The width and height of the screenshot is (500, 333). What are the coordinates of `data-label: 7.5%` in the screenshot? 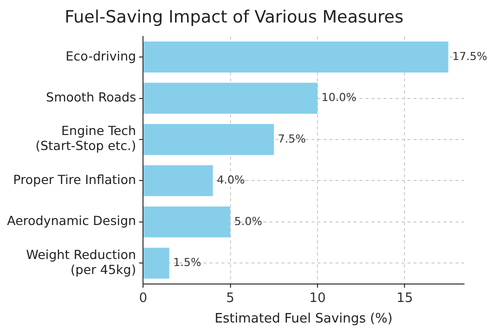 It's located at (292, 139).